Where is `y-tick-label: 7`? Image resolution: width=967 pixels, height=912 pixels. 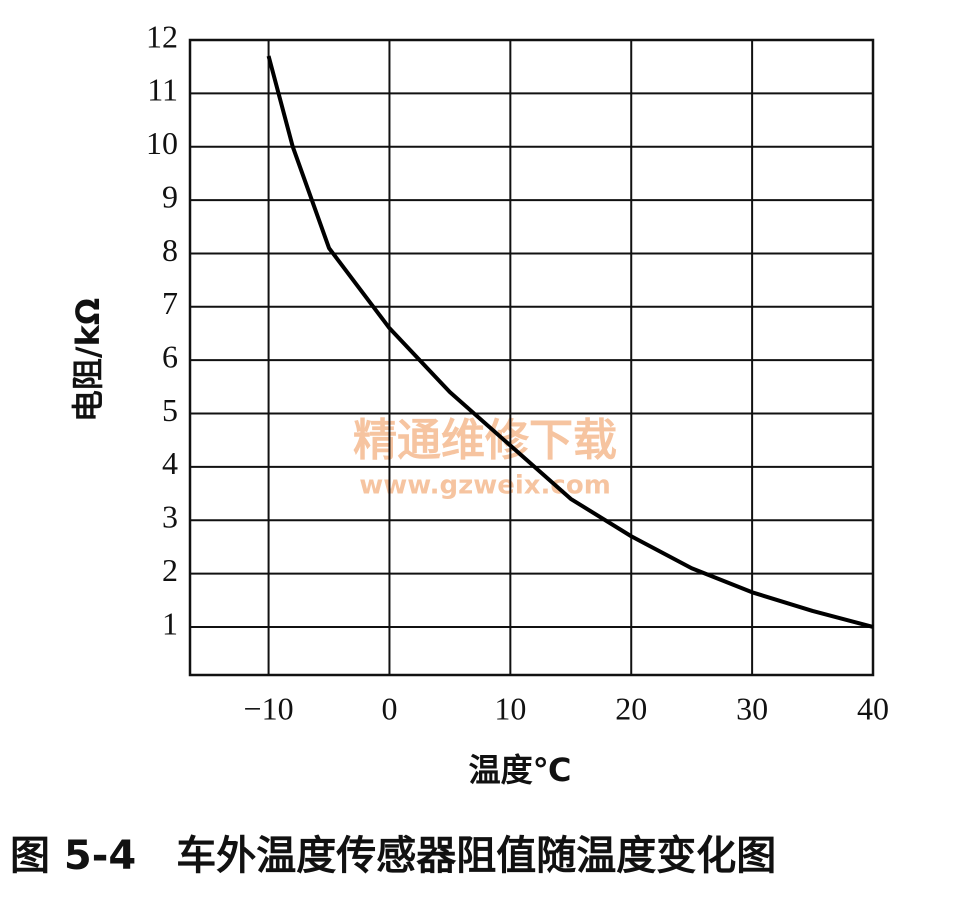
y-tick-label: 7 is located at coordinates (170, 303).